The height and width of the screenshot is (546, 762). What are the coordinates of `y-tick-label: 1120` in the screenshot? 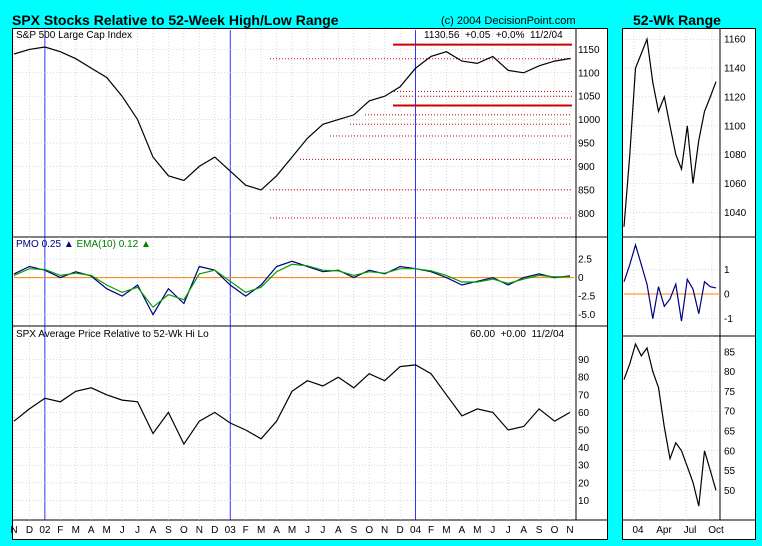 It's located at (735, 97).